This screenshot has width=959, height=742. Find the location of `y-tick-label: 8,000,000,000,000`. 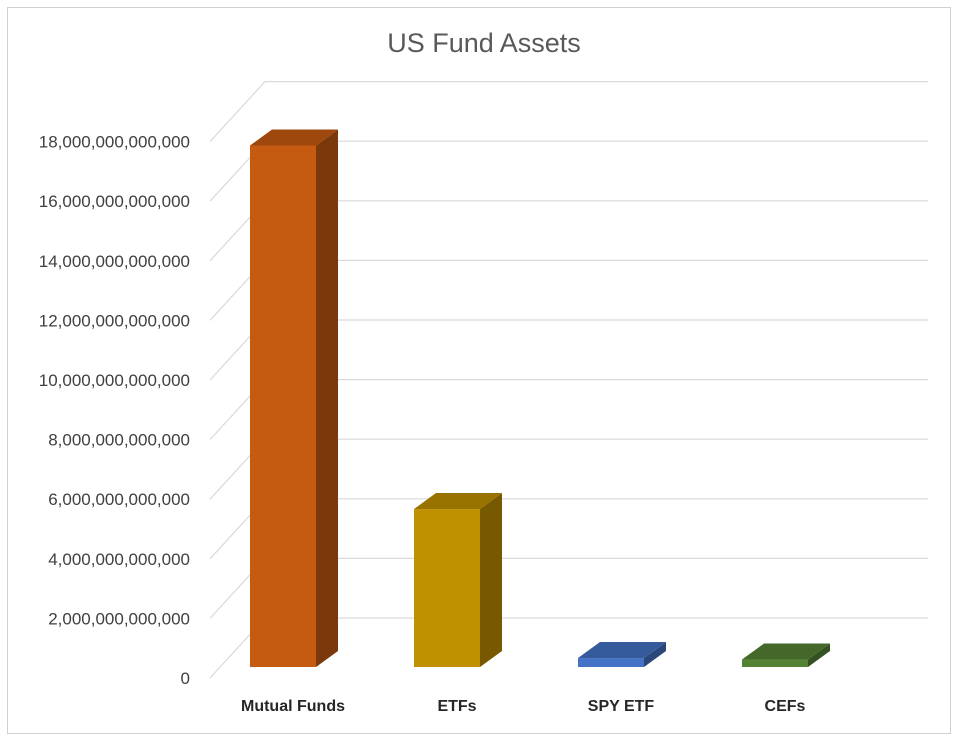

y-tick-label: 8,000,000,000,000 is located at coordinates (119, 440).